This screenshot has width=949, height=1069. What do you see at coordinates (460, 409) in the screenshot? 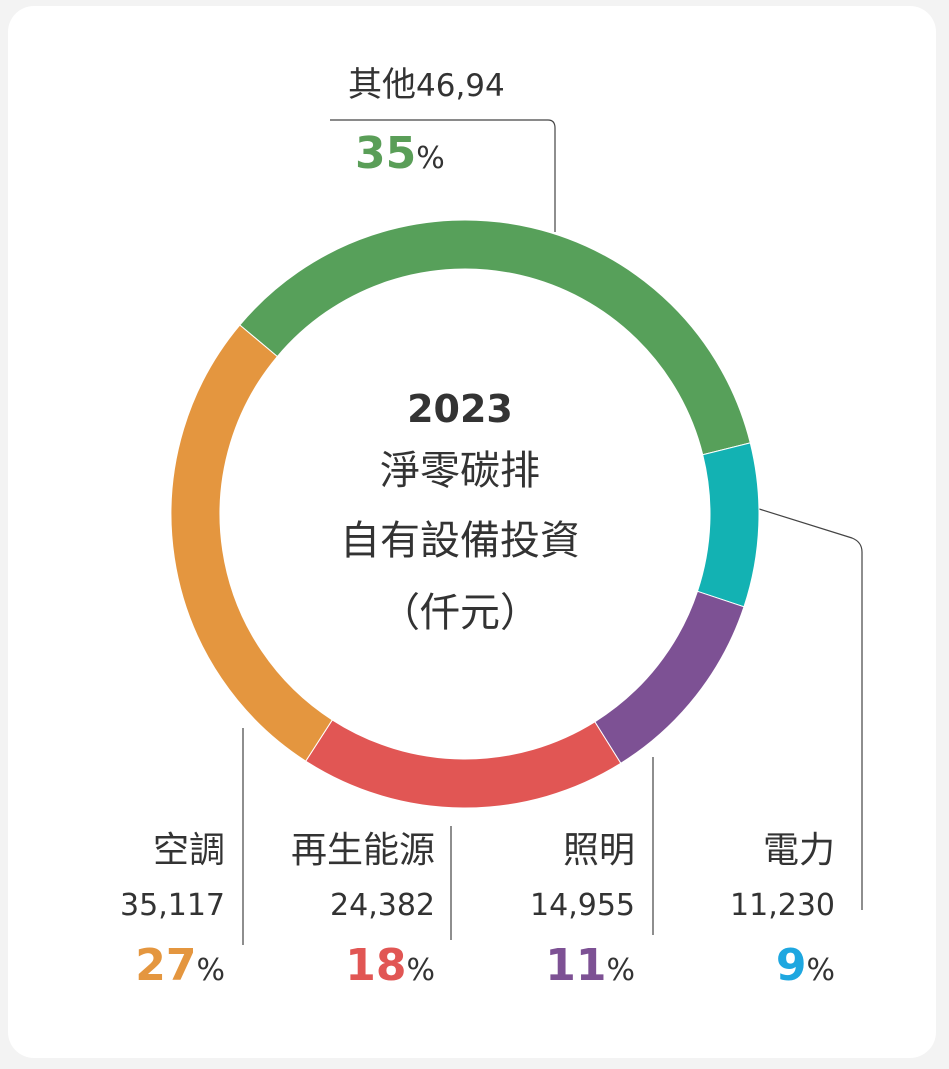
I see `center-year: 2023` at bounding box center [460, 409].